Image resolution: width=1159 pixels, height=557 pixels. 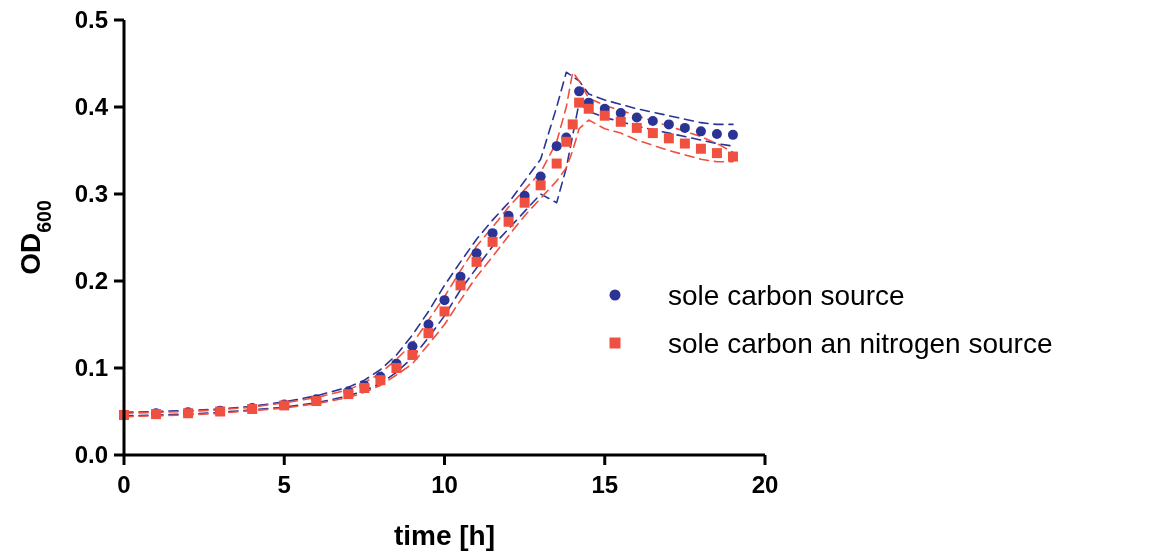 I want to click on y-tick-label: 0.2, so click(x=91, y=281).